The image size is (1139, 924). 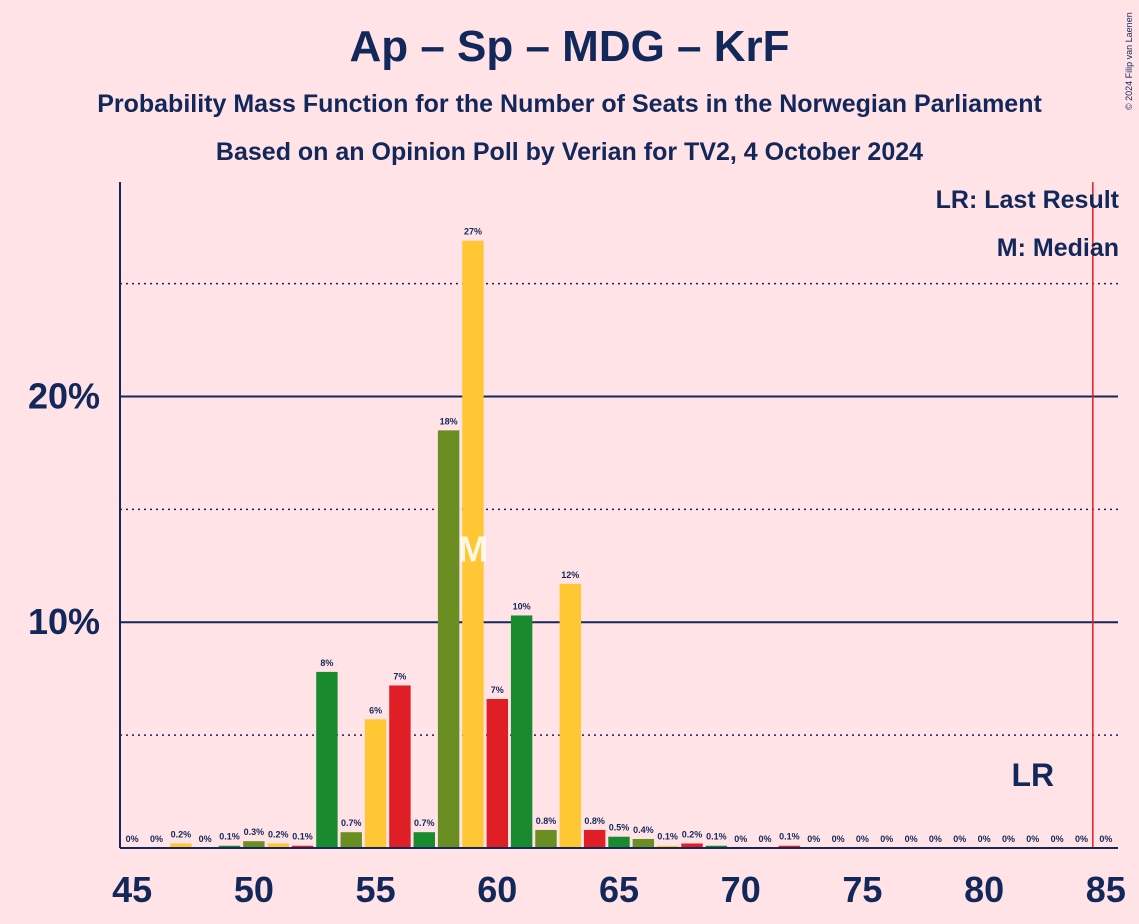 I want to click on bar-value-label: 12%, so click(x=570, y=575).